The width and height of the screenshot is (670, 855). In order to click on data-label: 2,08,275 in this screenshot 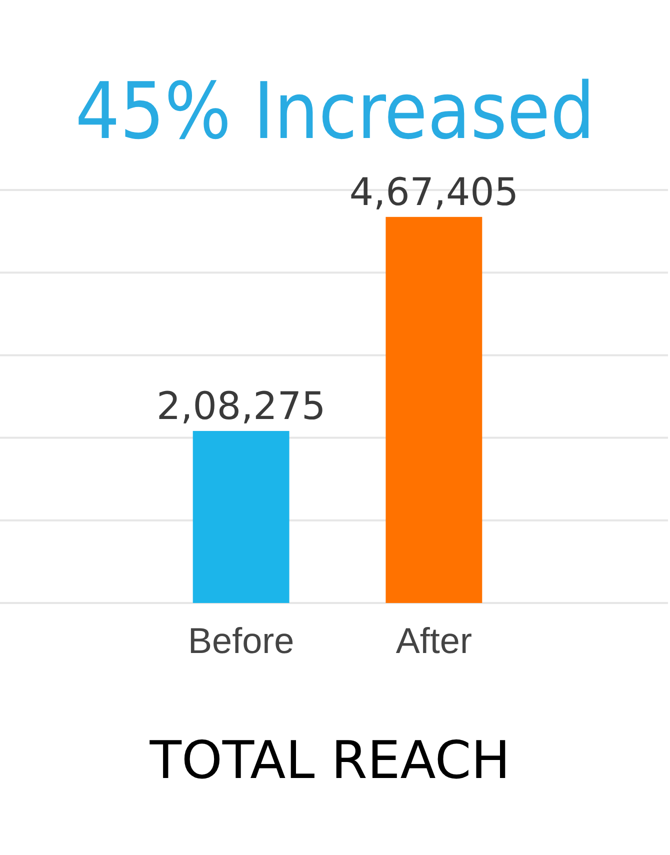, I will do `click(241, 406)`.